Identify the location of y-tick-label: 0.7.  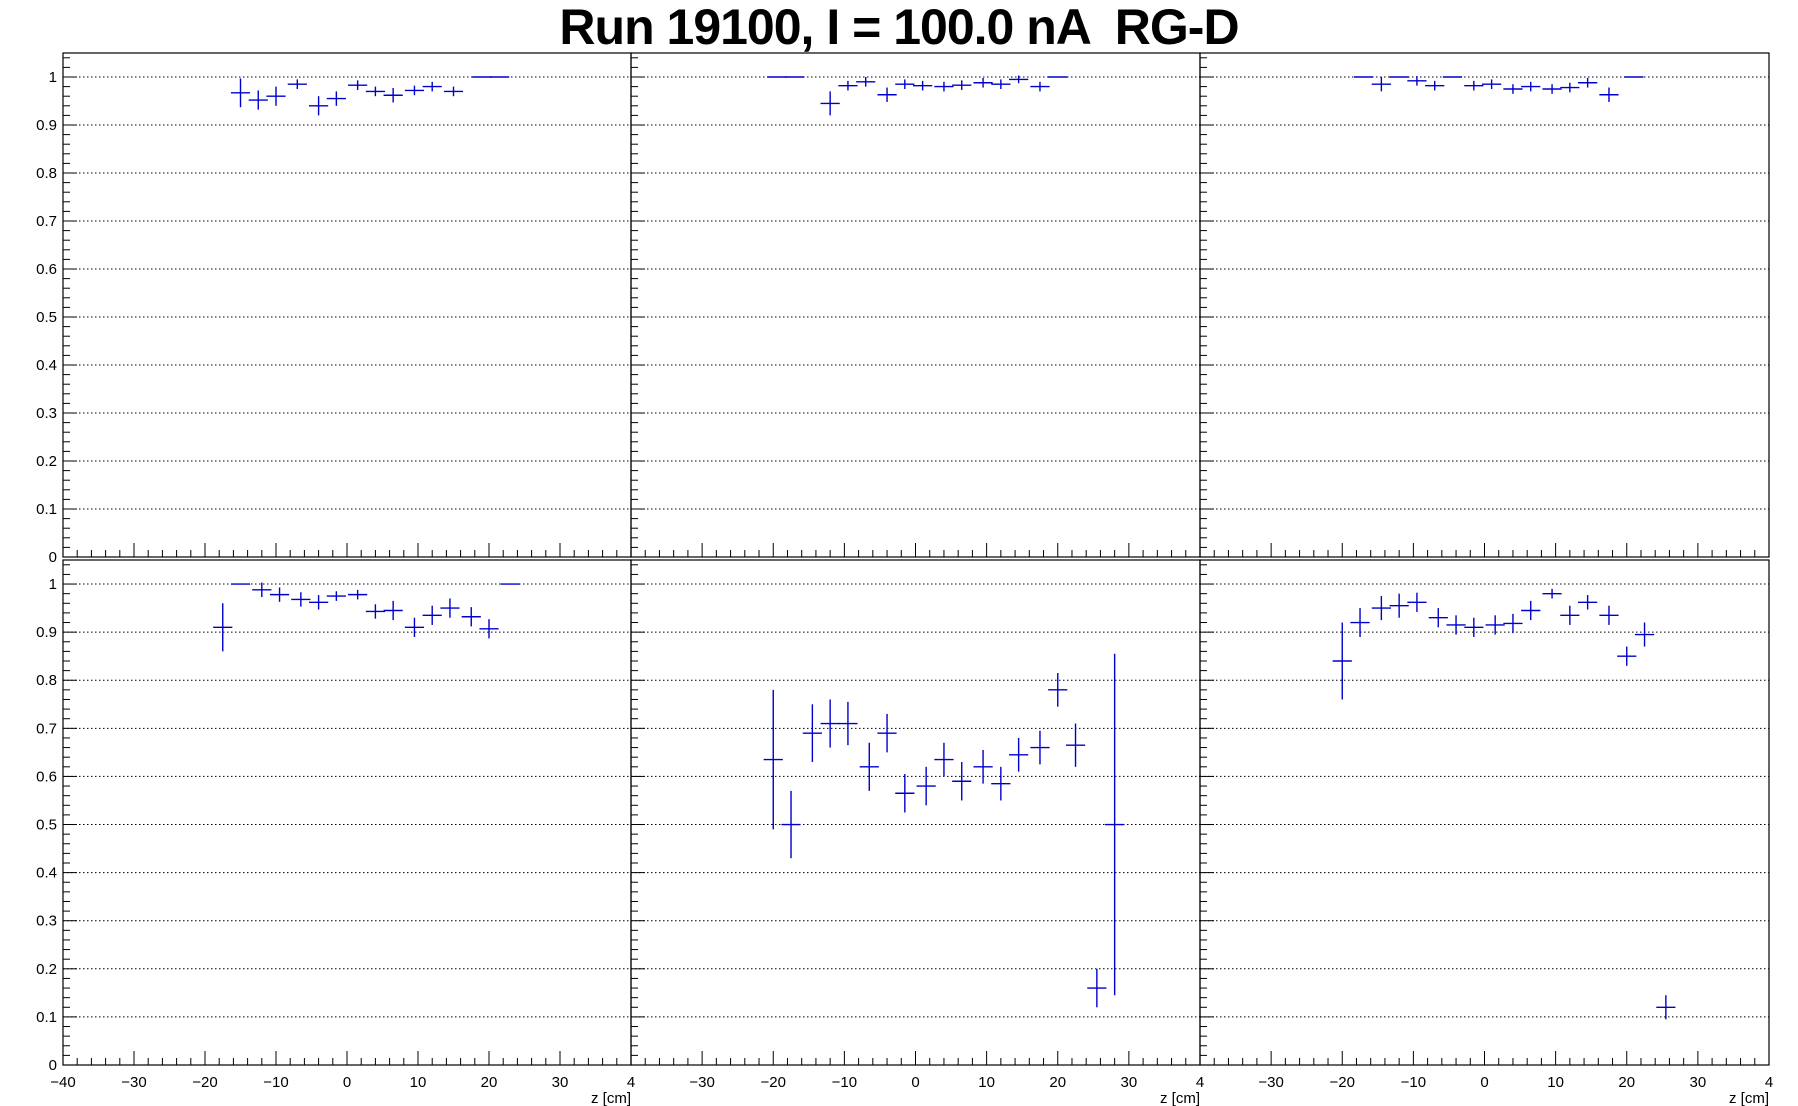
(46, 221).